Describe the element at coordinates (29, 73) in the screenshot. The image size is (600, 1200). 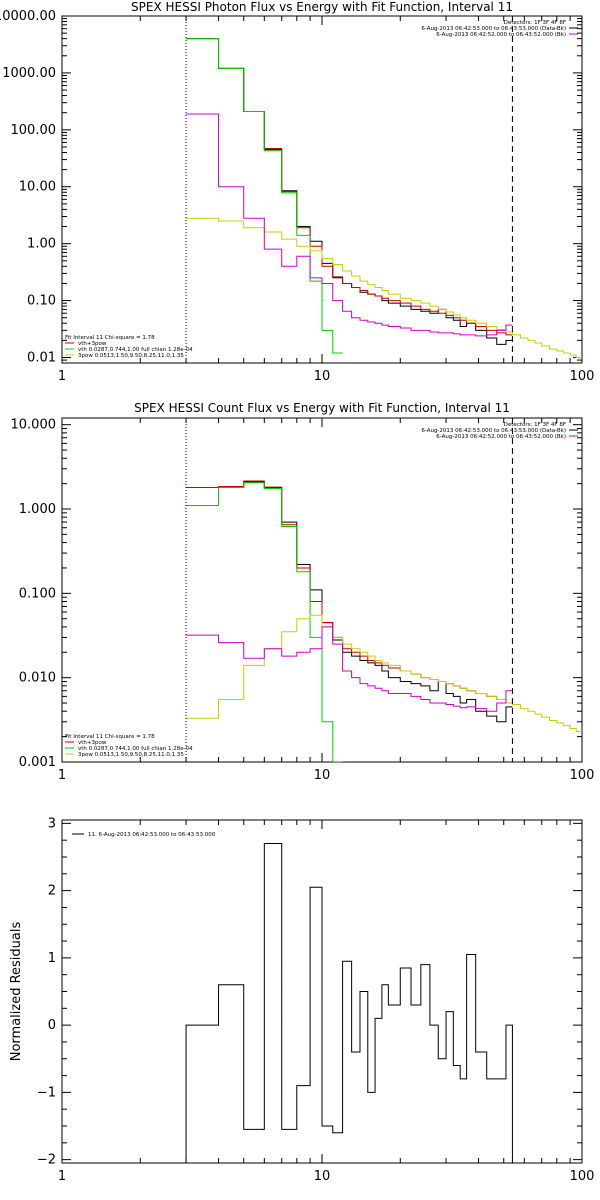
I see `y-tick-label: 1000.00` at that location.